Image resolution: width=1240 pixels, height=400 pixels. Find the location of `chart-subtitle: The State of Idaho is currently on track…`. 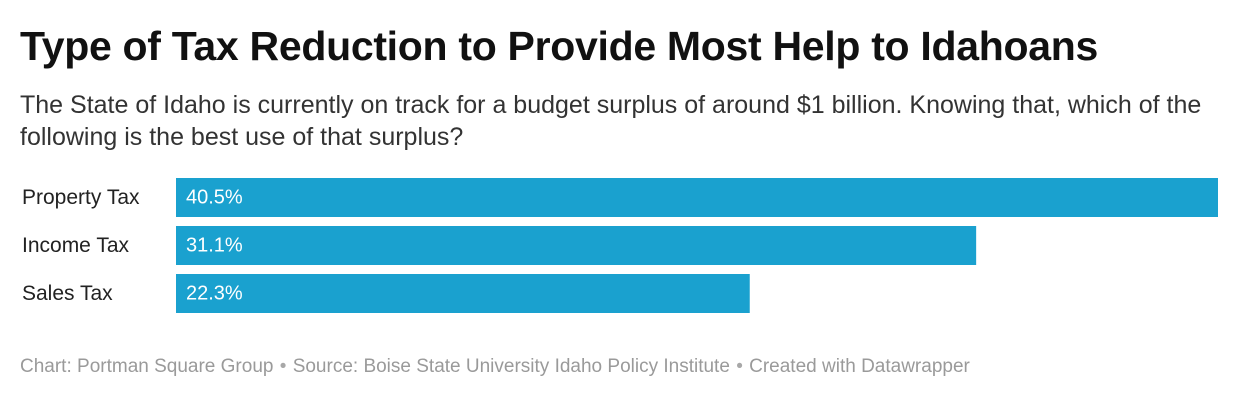

chart-subtitle: The State of Idaho is currently on track… is located at coordinates (611, 121).